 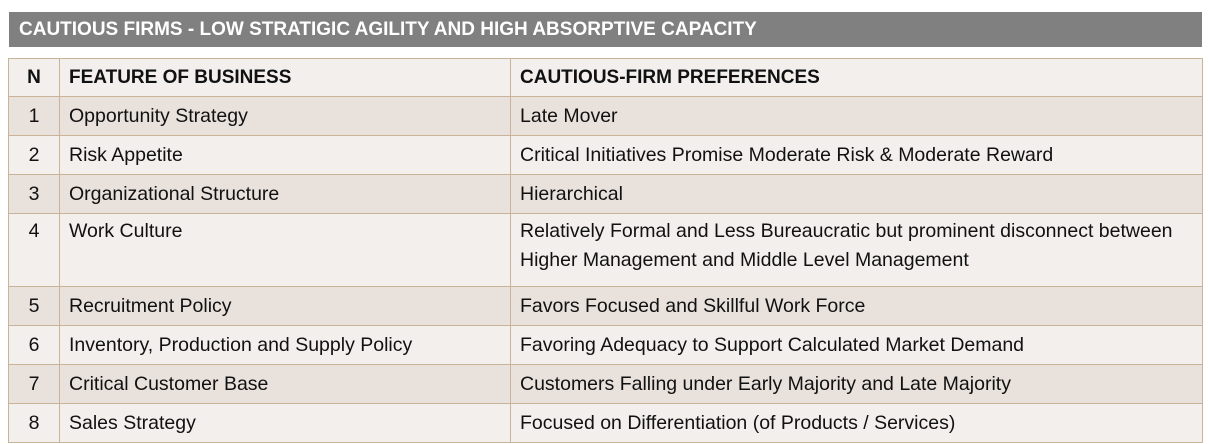 What do you see at coordinates (285, 155) in the screenshot?
I see `feature-cell: Risk Appetite` at bounding box center [285, 155].